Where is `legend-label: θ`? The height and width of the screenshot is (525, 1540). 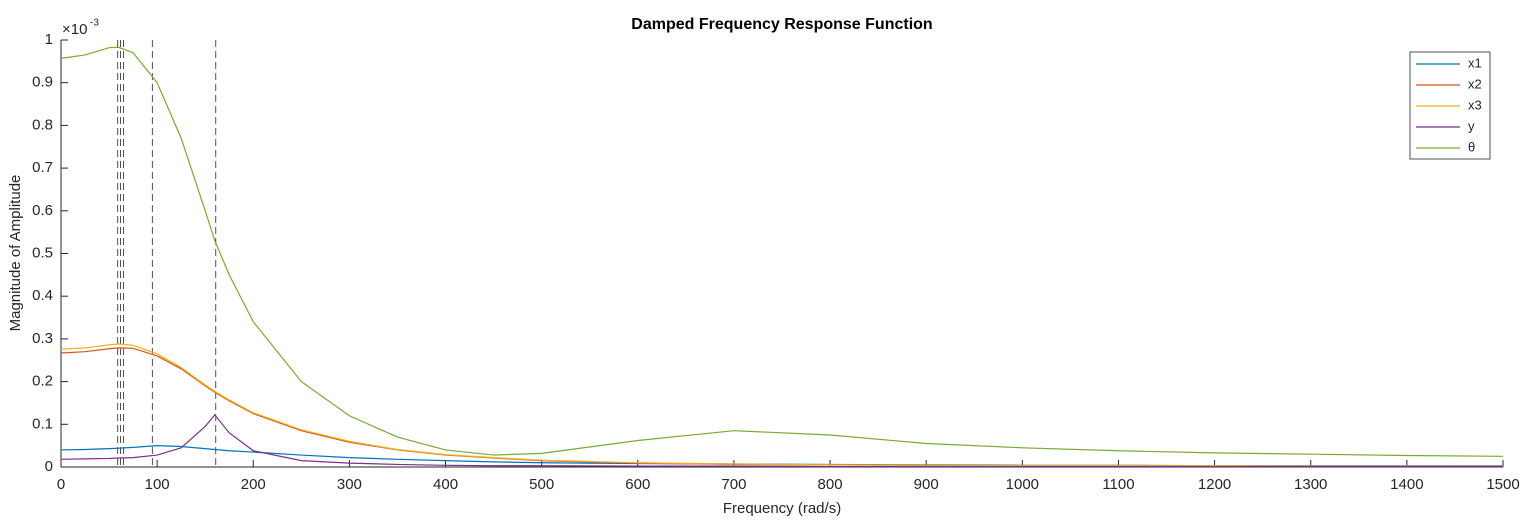 legend-label: θ is located at coordinates (1471, 146).